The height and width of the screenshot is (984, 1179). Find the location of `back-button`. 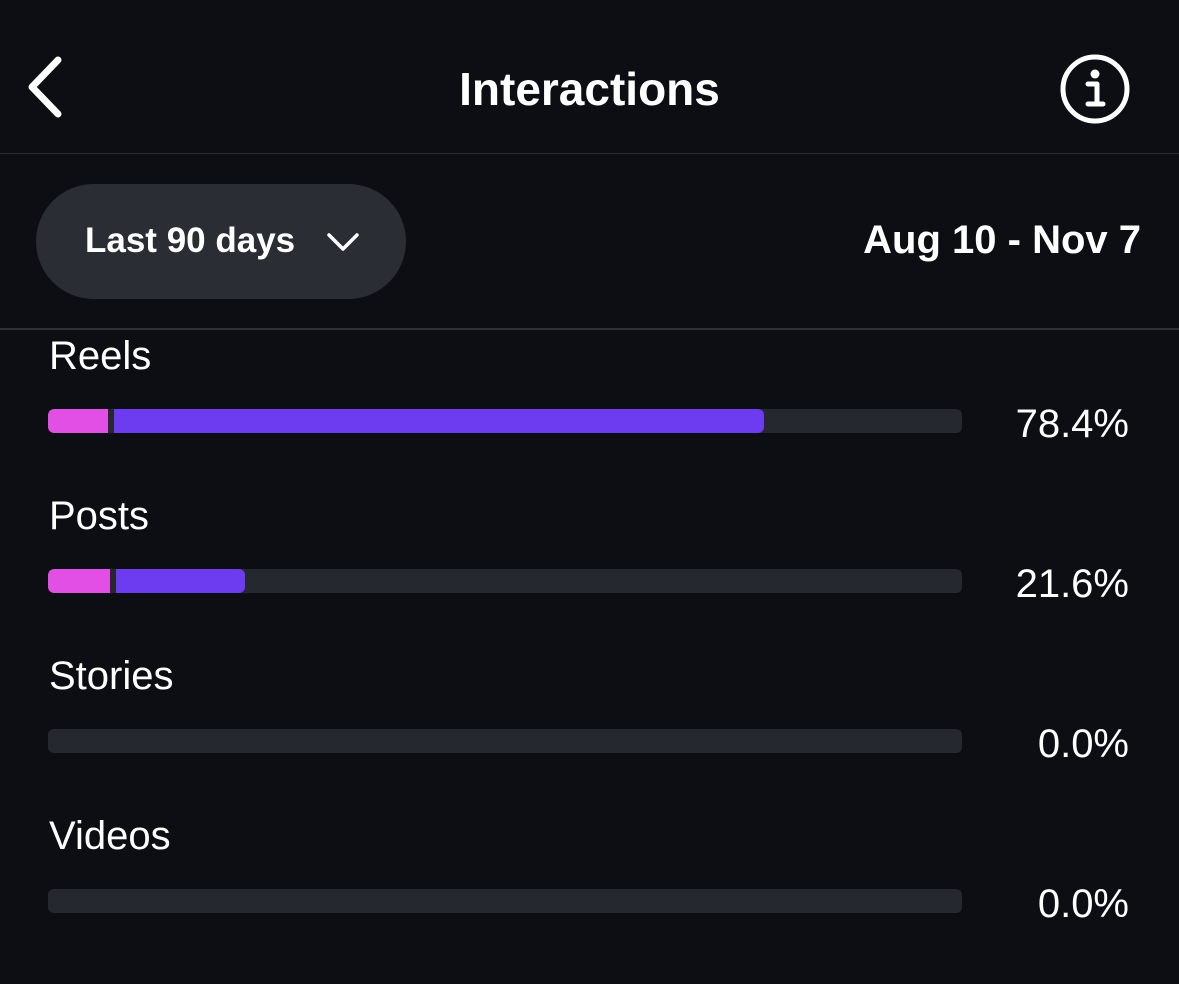

back-button is located at coordinates (48, 87).